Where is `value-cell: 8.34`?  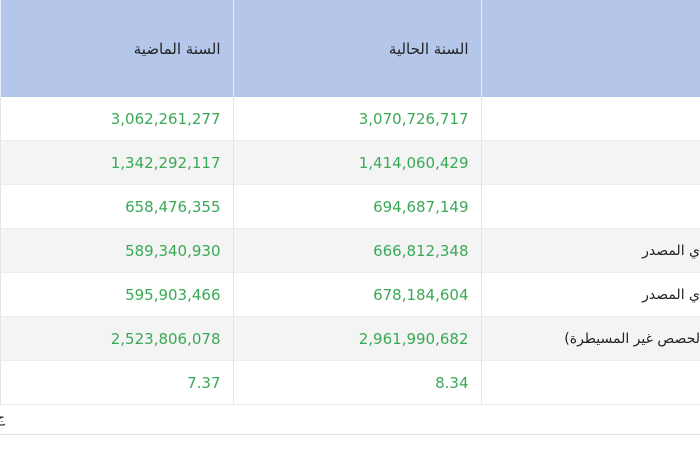 value-cell: 8.34 is located at coordinates (356, 382).